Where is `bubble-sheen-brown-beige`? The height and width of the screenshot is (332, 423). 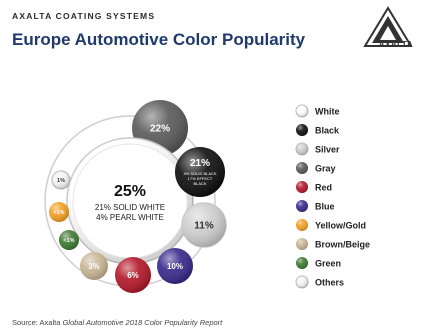 bubble-sheen-brown-beige is located at coordinates (94, 266).